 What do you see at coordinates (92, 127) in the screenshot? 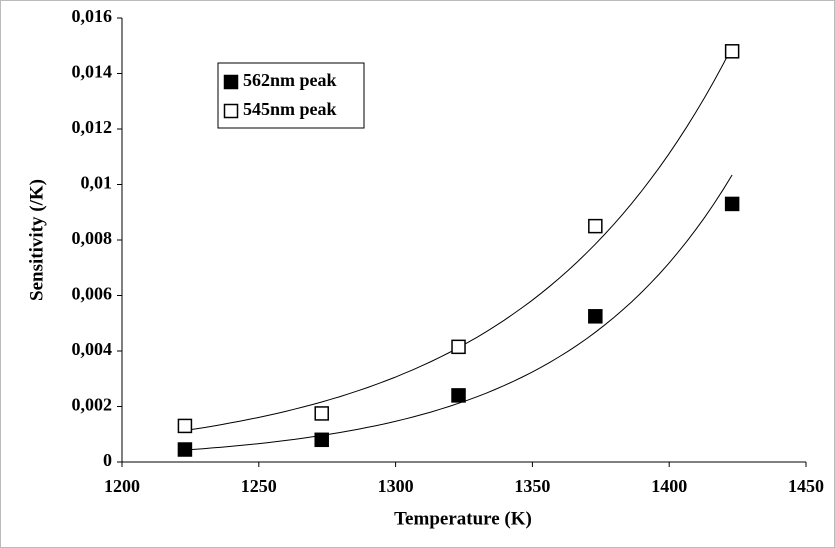
I see `y-tick-label: 0,012` at bounding box center [92, 127].